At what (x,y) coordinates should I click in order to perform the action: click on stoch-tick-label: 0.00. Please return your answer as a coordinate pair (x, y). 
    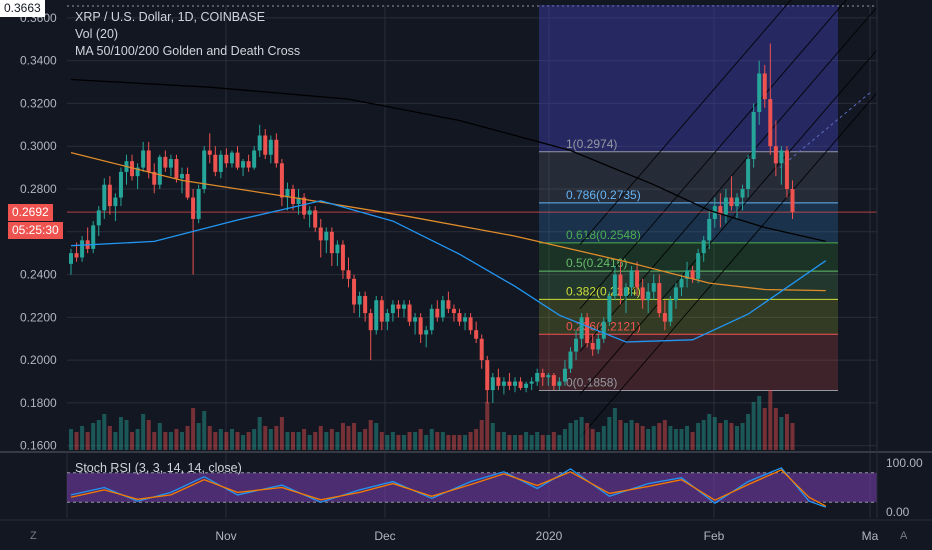
    Looking at the image, I should click on (898, 512).